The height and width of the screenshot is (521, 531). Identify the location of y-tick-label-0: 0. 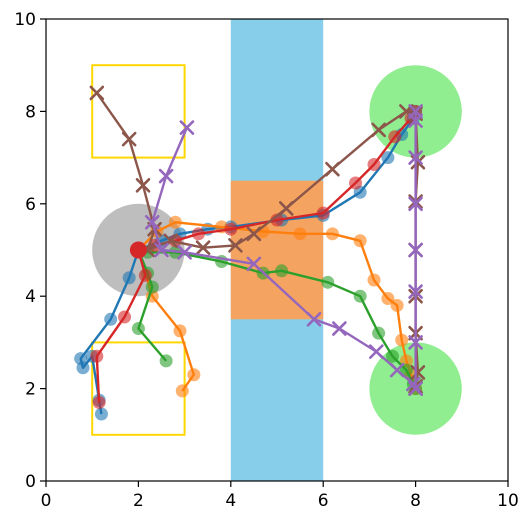
(30, 482).